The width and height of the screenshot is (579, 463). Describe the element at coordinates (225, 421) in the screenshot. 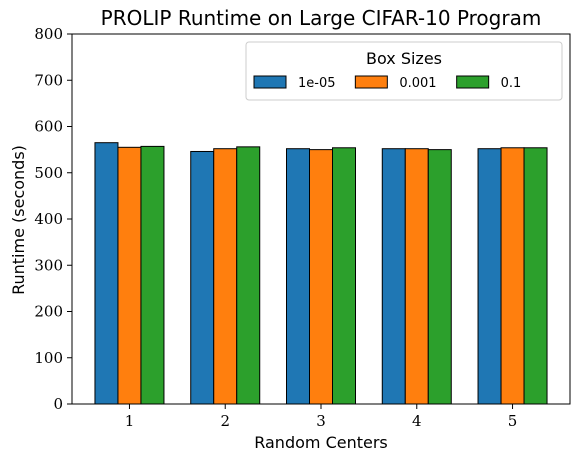

I see `x-tick-label: 2` at that location.